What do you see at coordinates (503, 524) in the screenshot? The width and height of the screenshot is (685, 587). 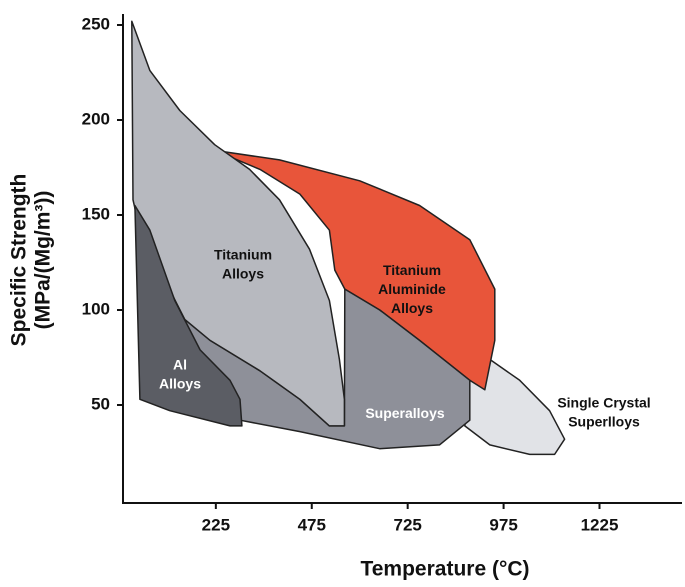 I see `x-tick-label: 975` at bounding box center [503, 524].